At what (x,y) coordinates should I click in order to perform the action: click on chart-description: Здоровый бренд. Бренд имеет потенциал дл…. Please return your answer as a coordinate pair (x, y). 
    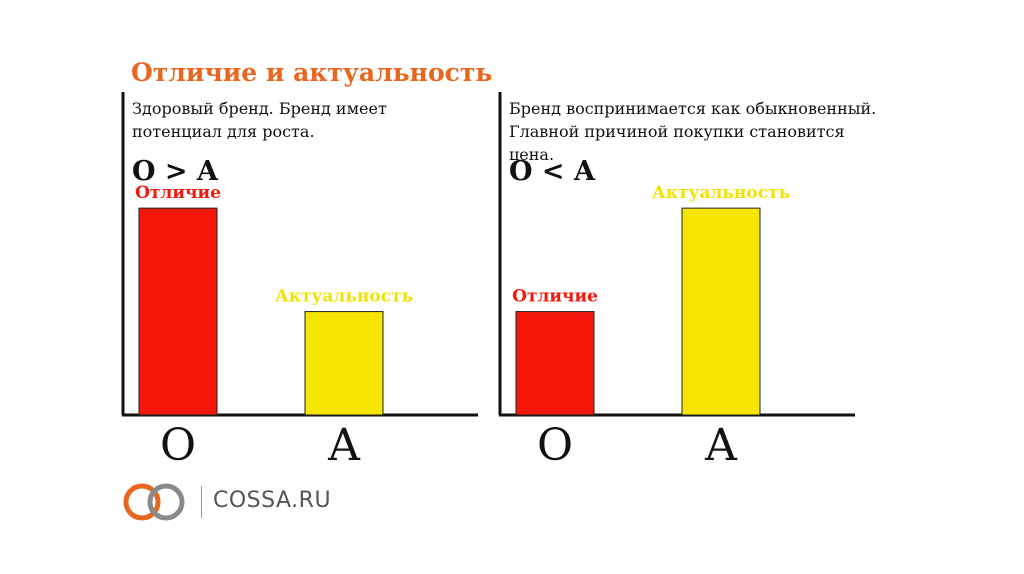
    Looking at the image, I should click on (259, 120).